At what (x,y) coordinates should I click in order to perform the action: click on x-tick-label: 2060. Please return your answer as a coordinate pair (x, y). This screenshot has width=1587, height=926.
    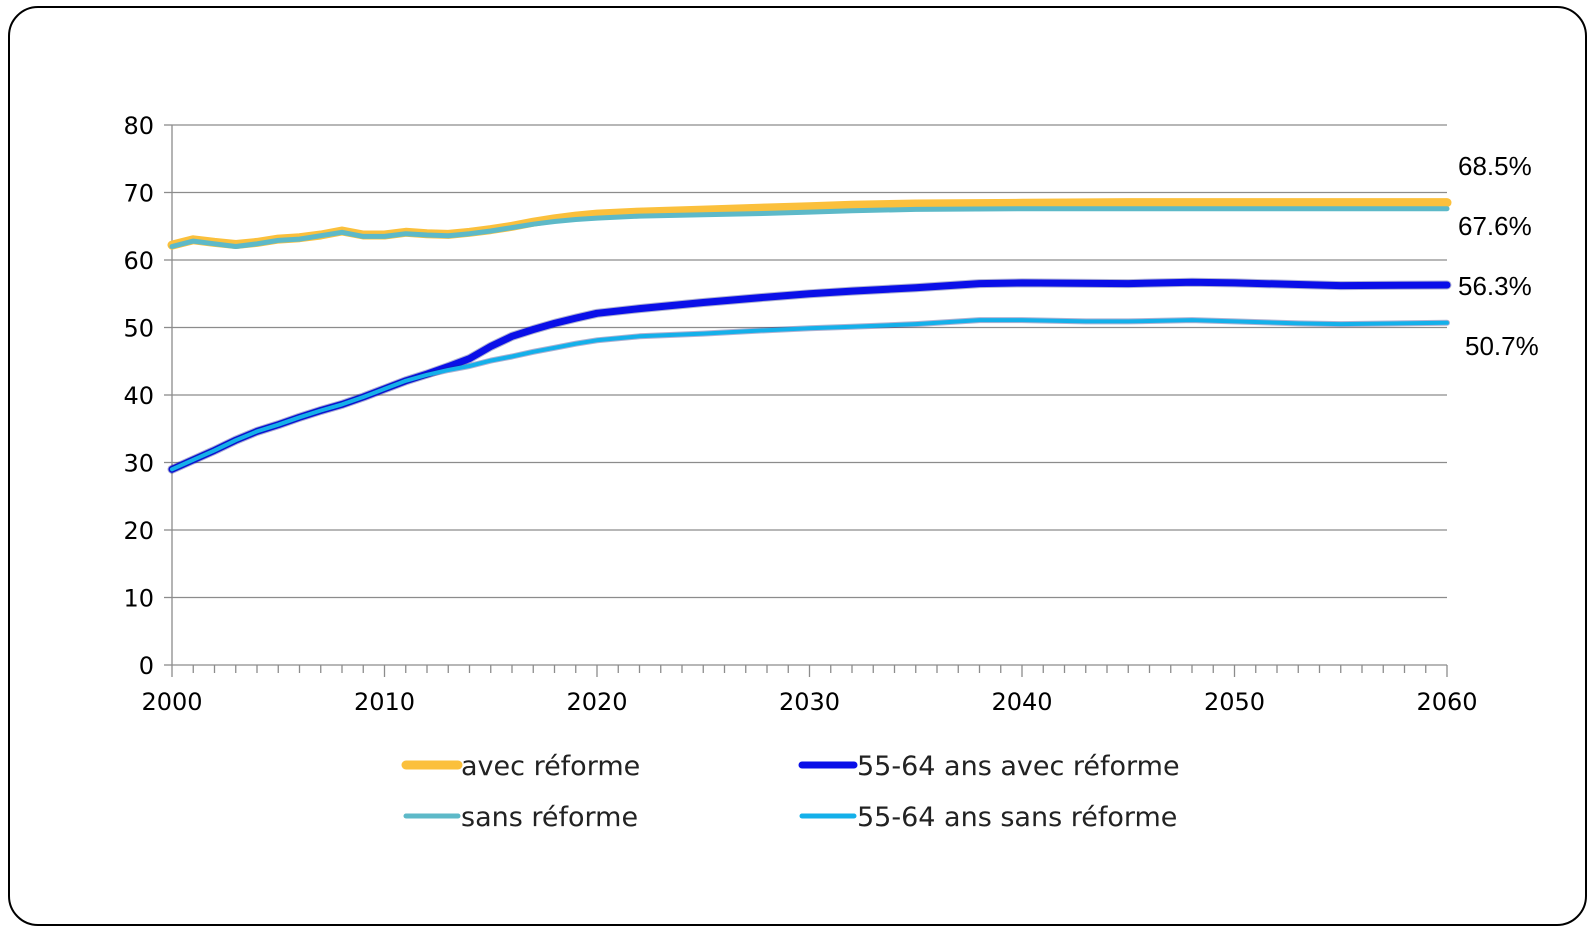
    Looking at the image, I should click on (1446, 702).